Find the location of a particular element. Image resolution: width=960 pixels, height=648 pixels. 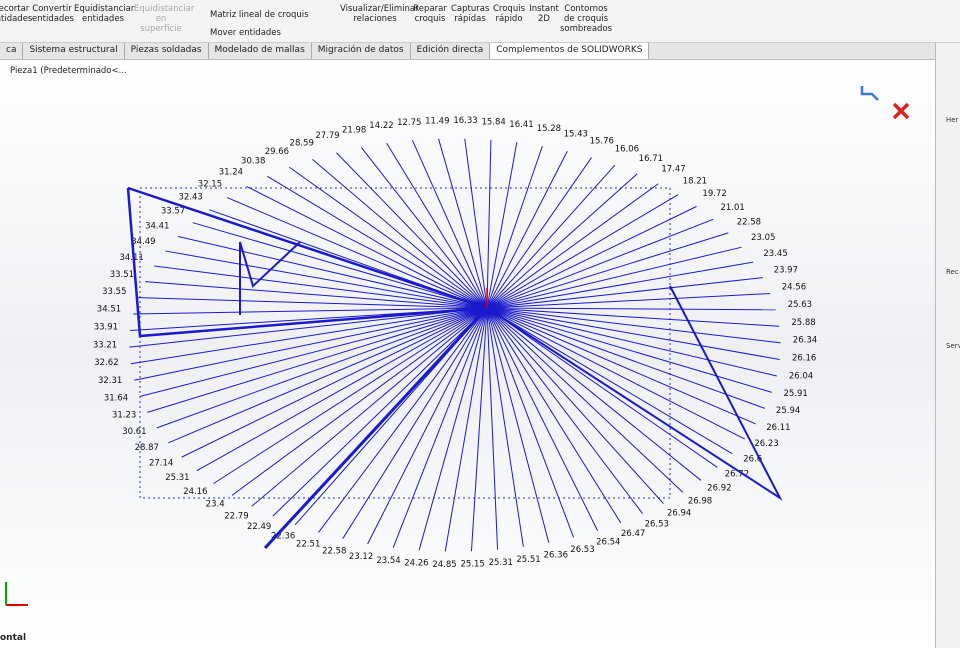

dimension-label: 30.61 is located at coordinates (134, 432).